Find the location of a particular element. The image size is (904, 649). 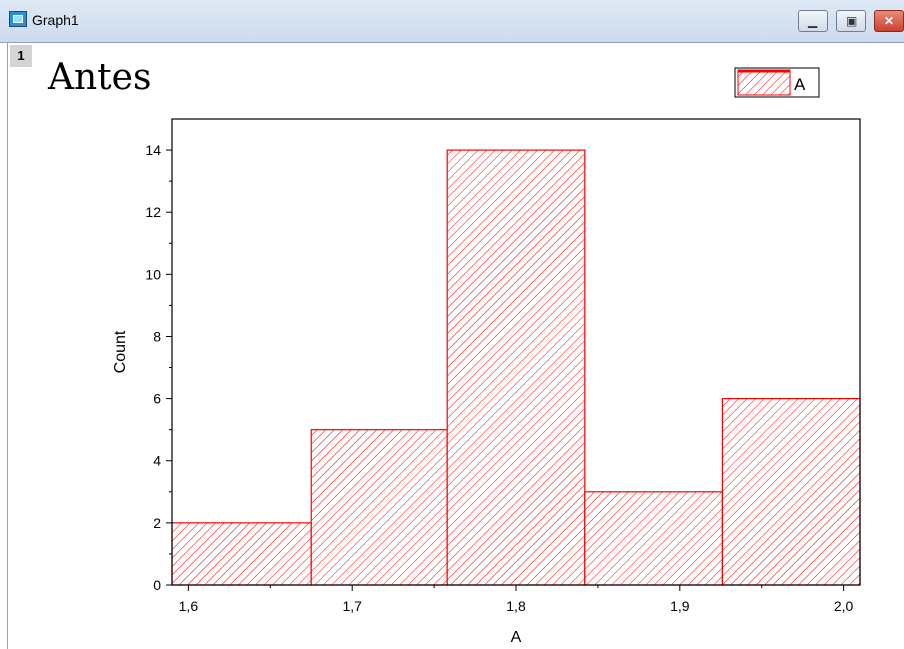

maximize-button: ▣ is located at coordinates (851, 21).